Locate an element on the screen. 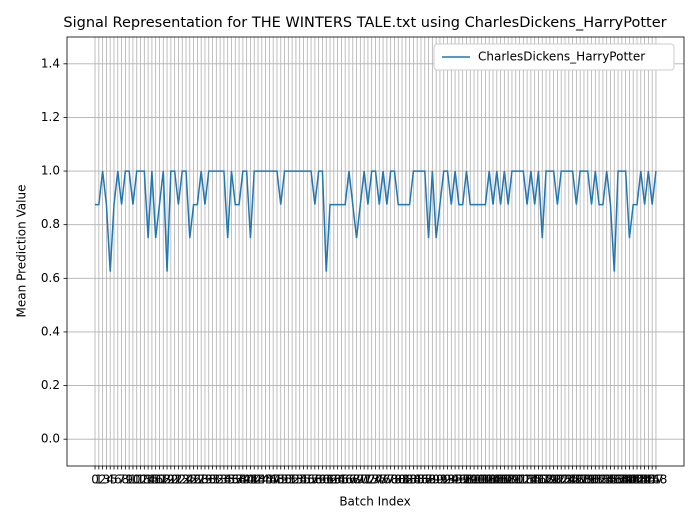  x-tick-label: 40 is located at coordinates (246, 480).